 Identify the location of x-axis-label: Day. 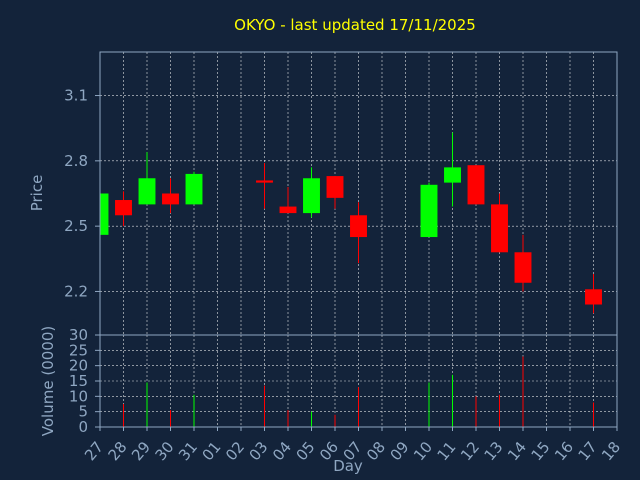
(348, 466).